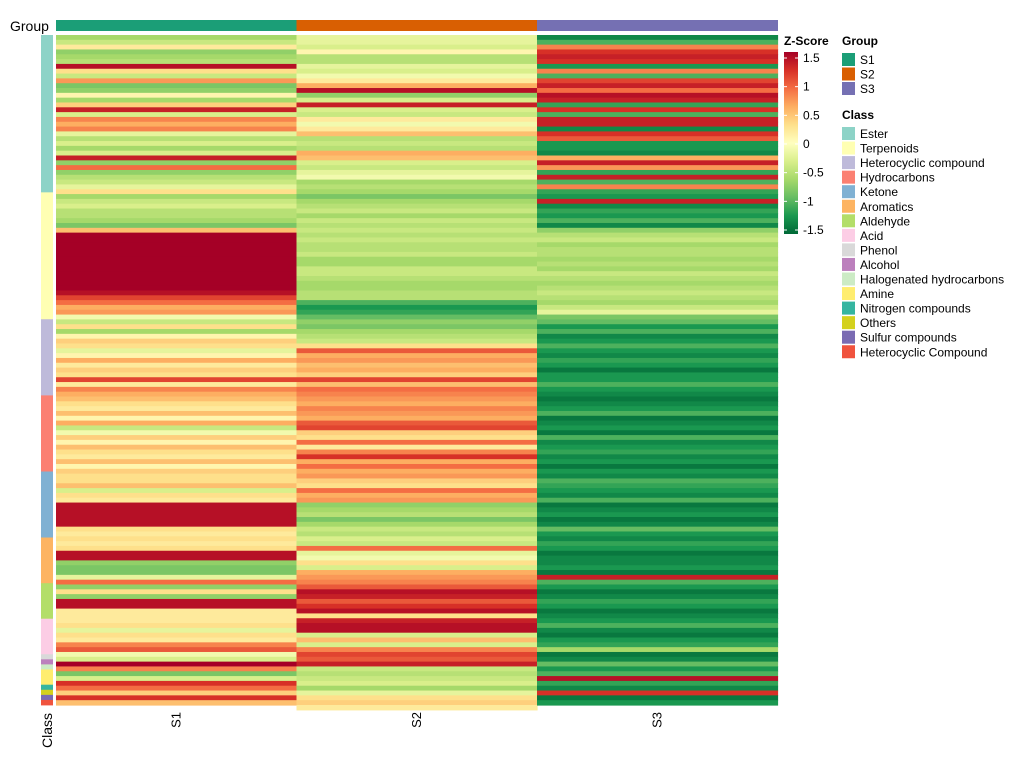  I want to click on zscore-tick-label: -1.5, so click(813, 230).